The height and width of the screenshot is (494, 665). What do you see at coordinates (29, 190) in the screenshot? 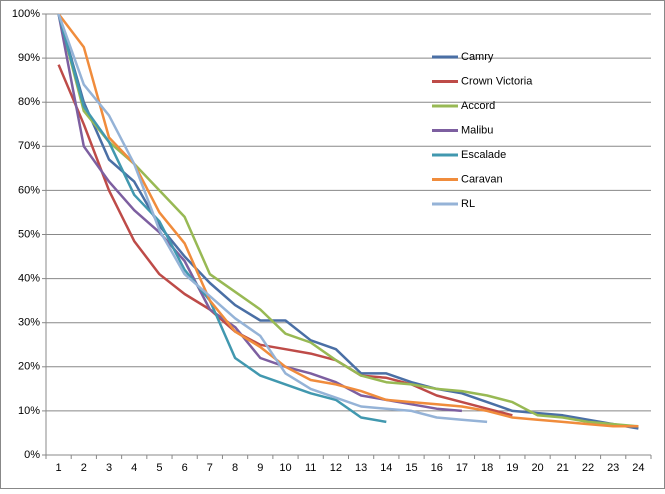
I see `y-tick-label: 60%` at bounding box center [29, 190].